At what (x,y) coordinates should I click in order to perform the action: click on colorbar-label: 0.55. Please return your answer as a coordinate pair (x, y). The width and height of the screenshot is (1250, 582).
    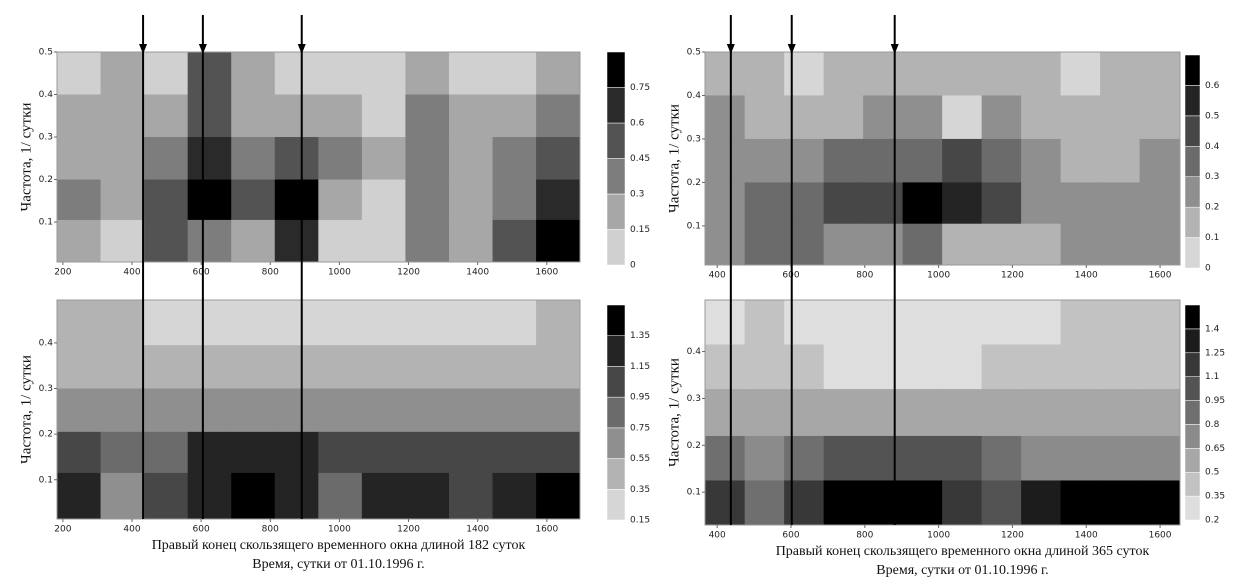
    Looking at the image, I should click on (640, 459).